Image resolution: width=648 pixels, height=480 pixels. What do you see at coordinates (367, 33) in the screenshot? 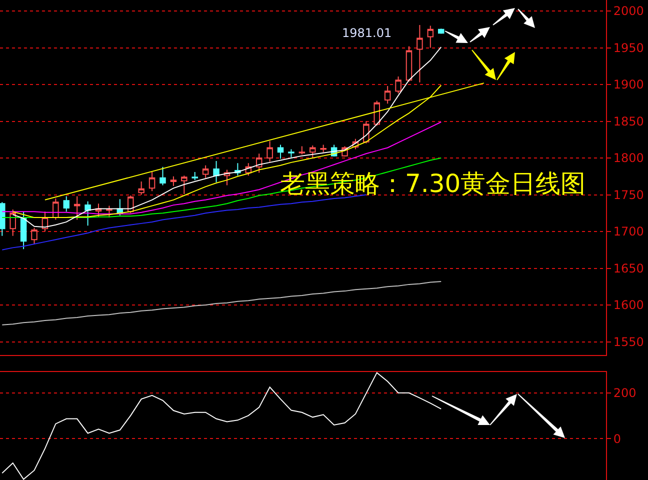
I see `annotation: 1981.01` at bounding box center [367, 33].